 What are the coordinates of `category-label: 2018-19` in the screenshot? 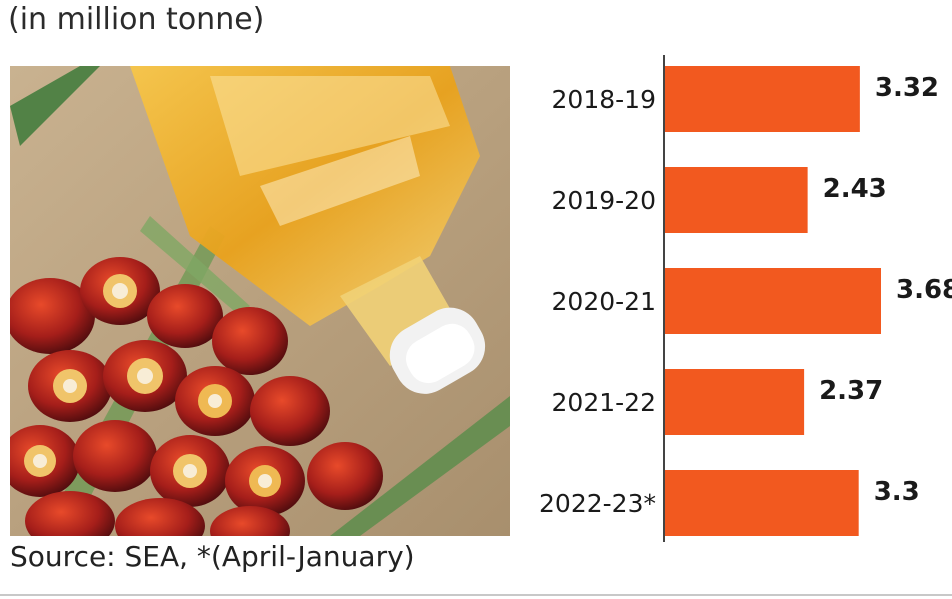 It's located at (604, 99).